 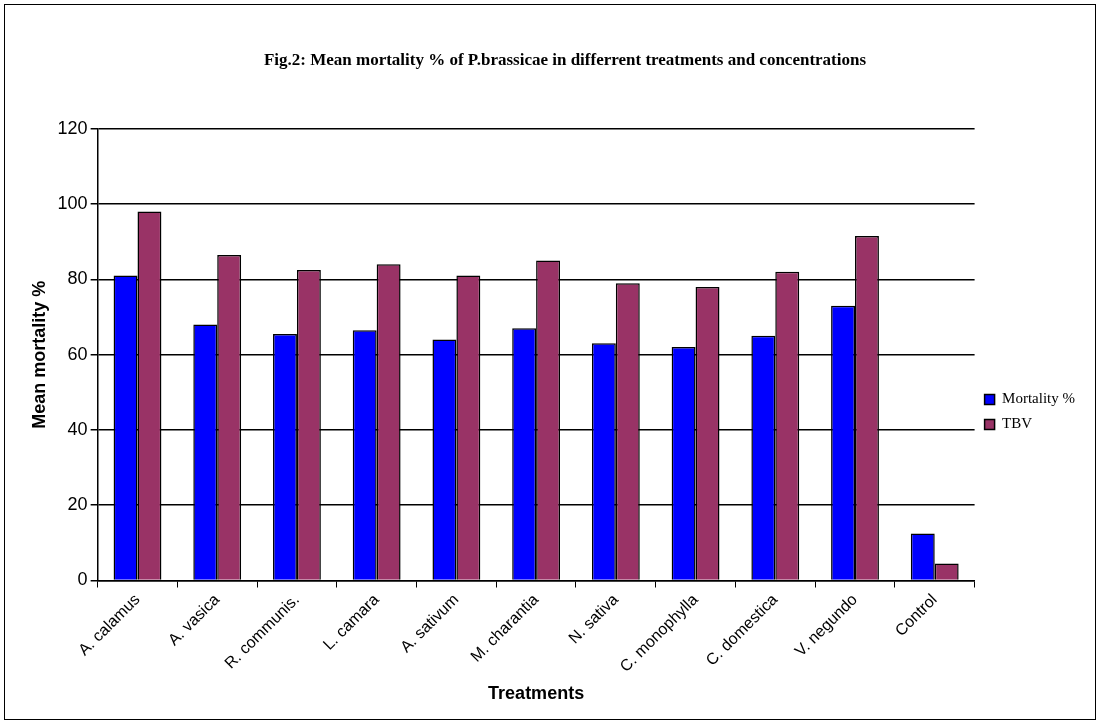 What do you see at coordinates (72, 127) in the screenshot?
I see `y-tick-label: 120` at bounding box center [72, 127].